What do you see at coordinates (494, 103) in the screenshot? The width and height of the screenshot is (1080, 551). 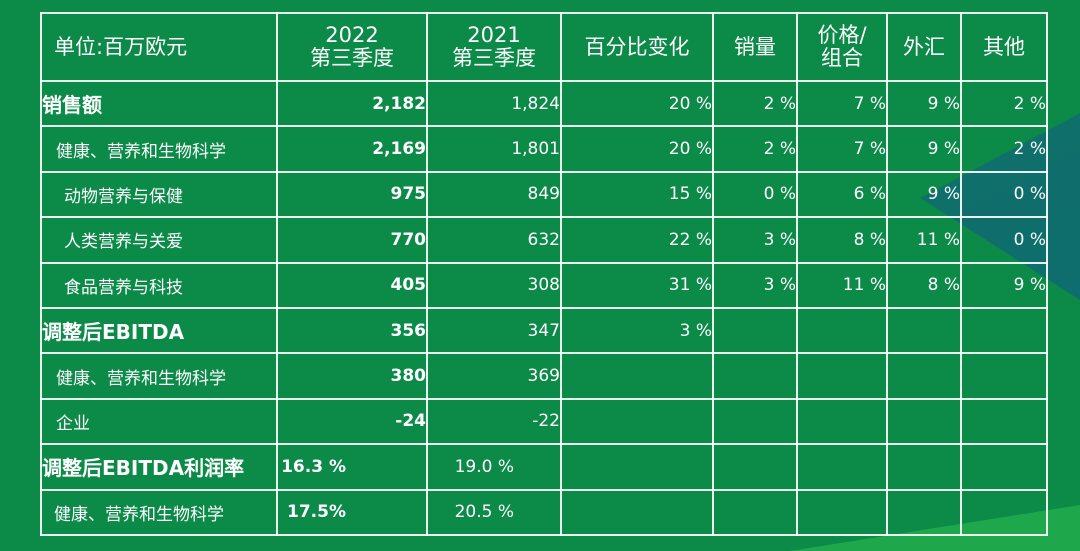 I see `cell-2021: 1,824` at bounding box center [494, 103].